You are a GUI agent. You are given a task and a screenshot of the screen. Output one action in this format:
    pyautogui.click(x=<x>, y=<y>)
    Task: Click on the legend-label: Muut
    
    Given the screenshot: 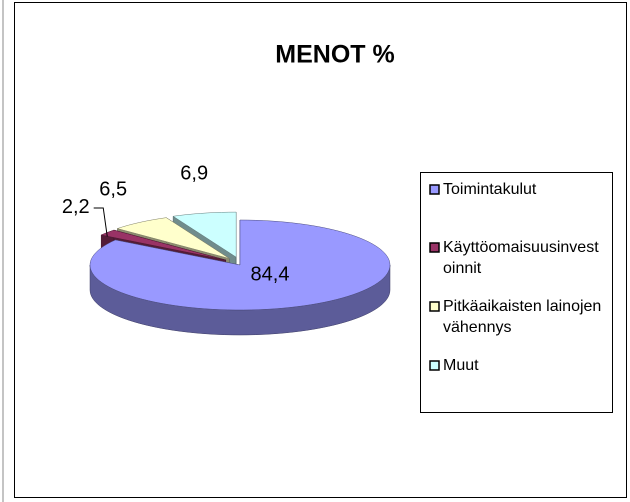 What is the action you would take?
    pyautogui.click(x=461, y=365)
    